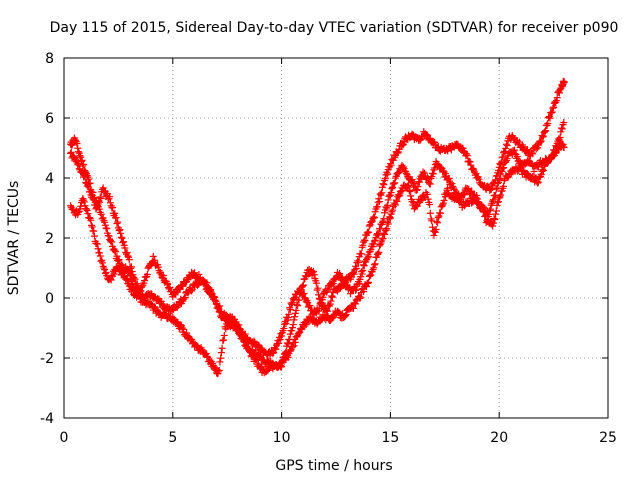 This screenshot has width=640, height=480. Describe the element at coordinates (64, 438) in the screenshot. I see `x-tick-label: 0` at that location.